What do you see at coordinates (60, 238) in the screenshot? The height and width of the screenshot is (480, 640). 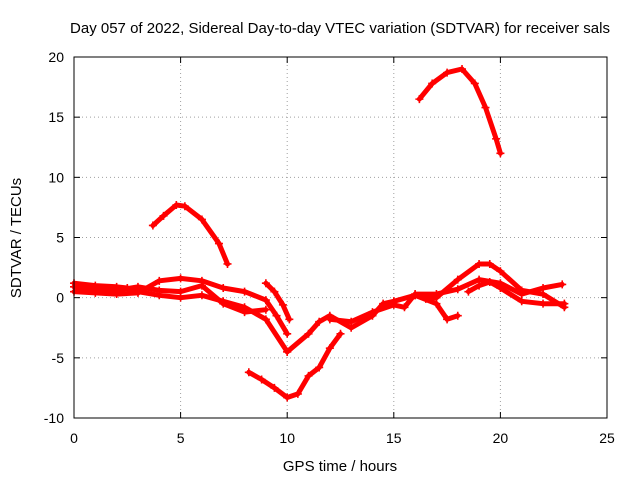 I see `y-tick-label: 5` at bounding box center [60, 238].